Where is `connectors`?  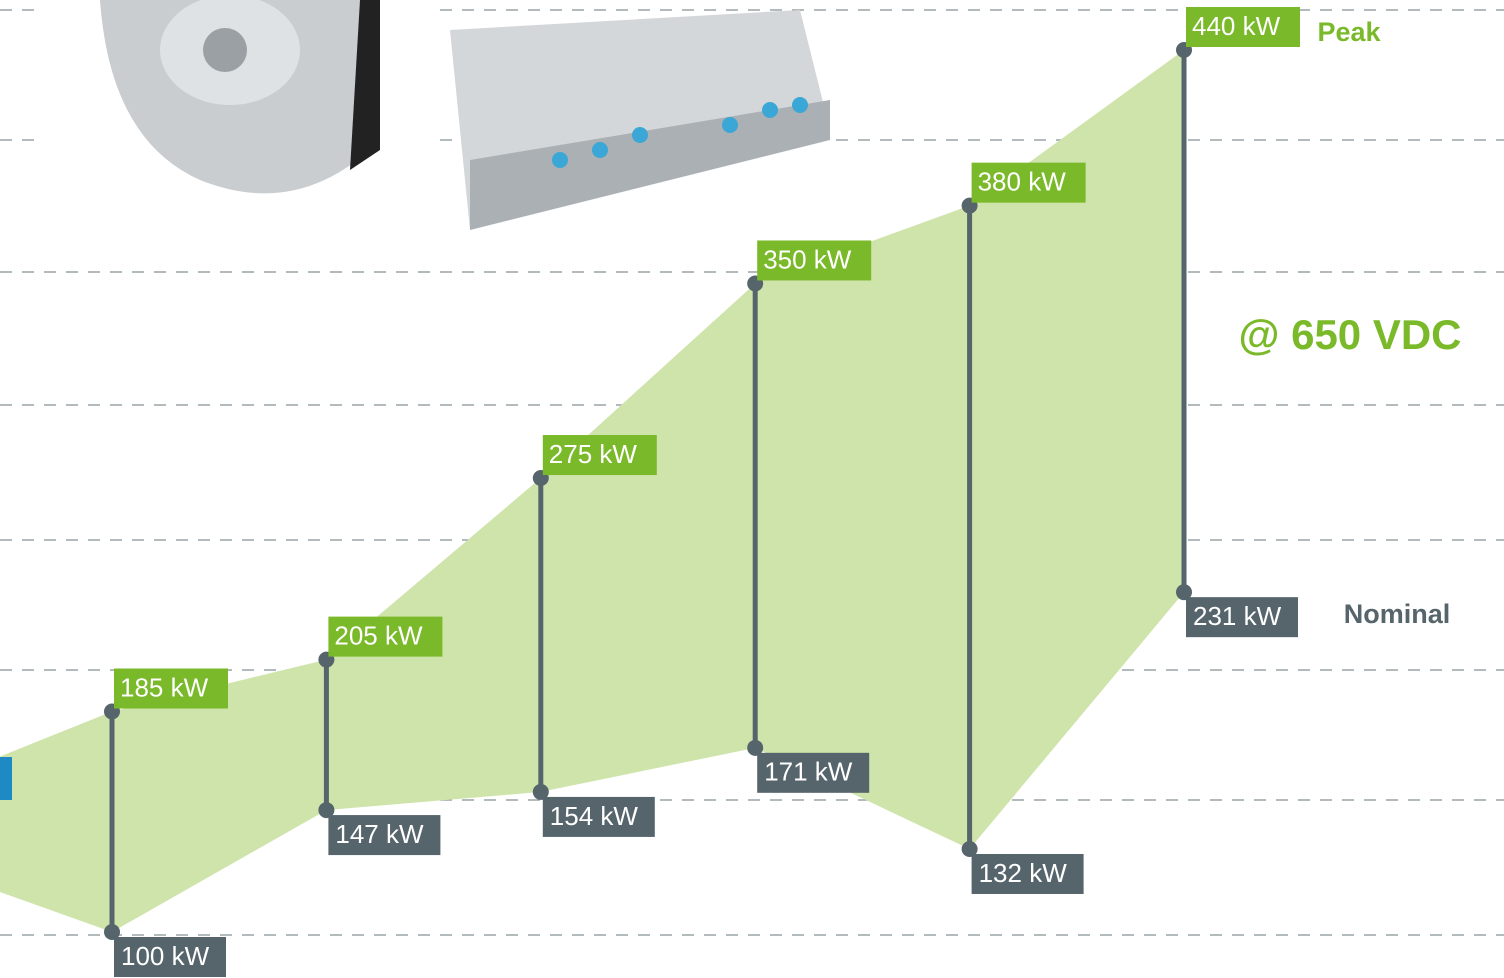
connectors is located at coordinates (680, 132).